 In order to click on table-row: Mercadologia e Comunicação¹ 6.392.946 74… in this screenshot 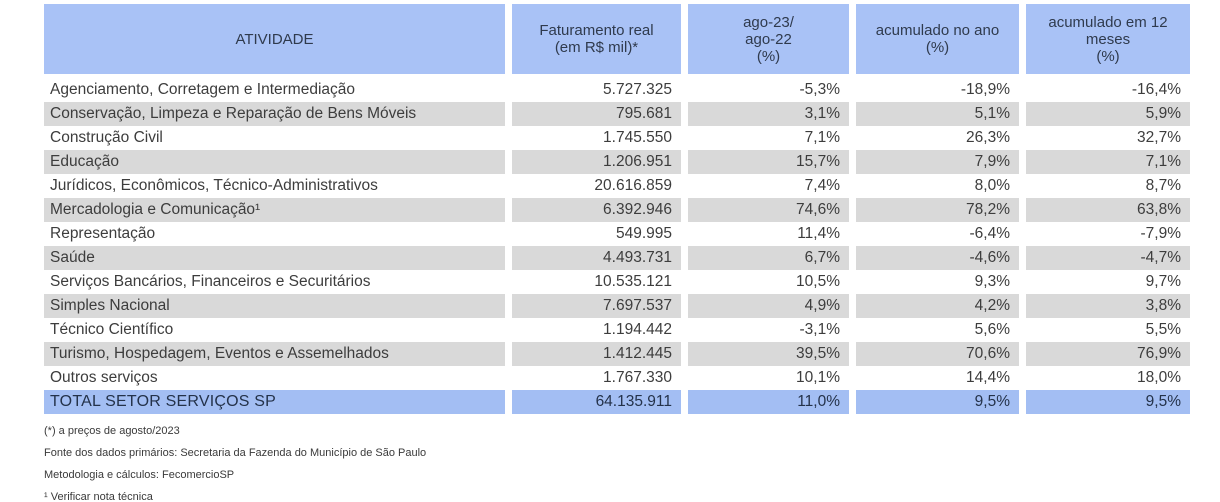, I will do `click(617, 210)`.